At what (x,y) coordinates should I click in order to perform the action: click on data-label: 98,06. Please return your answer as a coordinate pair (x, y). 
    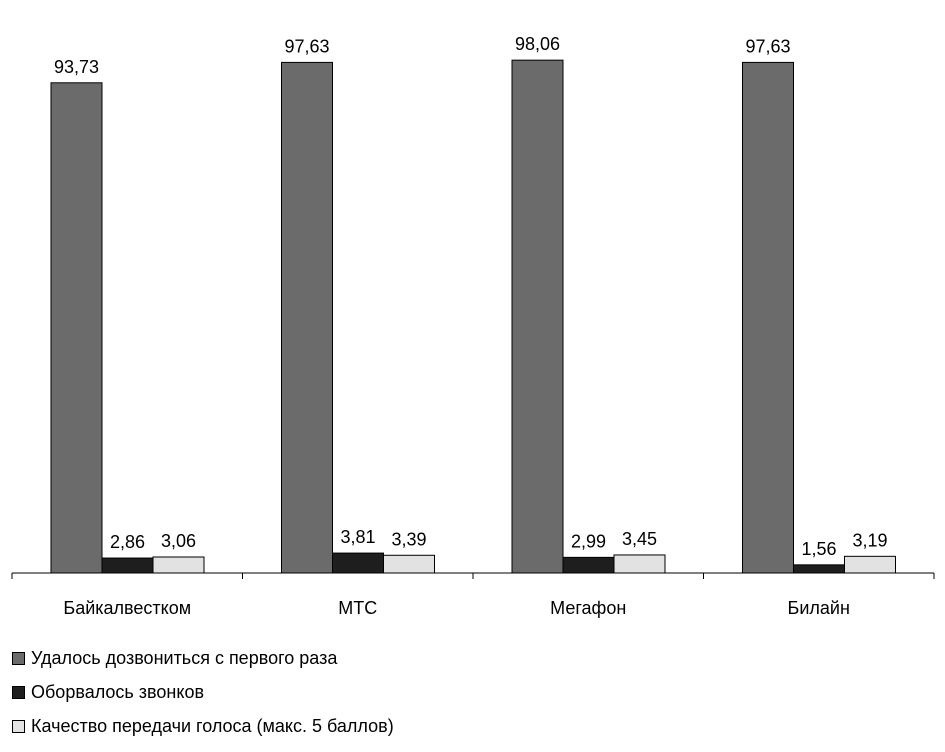
    Looking at the image, I should click on (537, 44).